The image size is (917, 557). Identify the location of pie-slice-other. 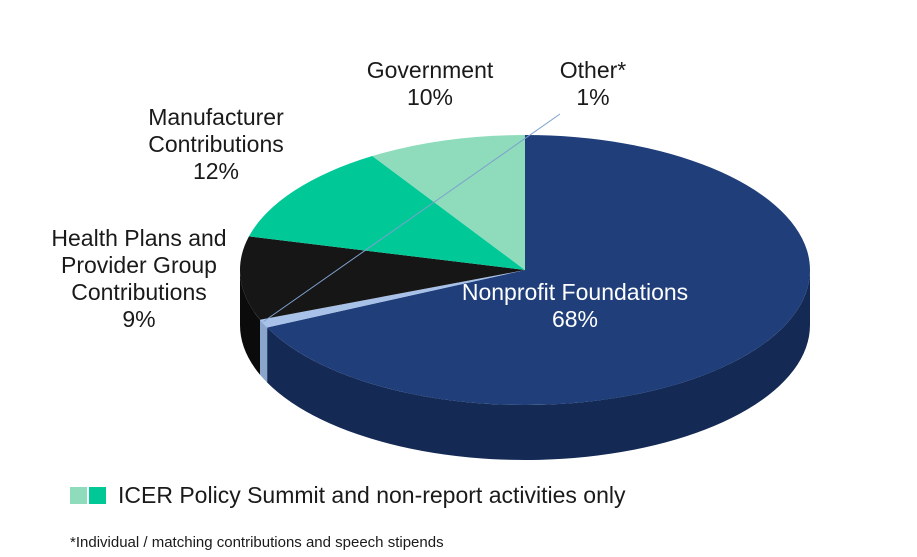
(392, 299).